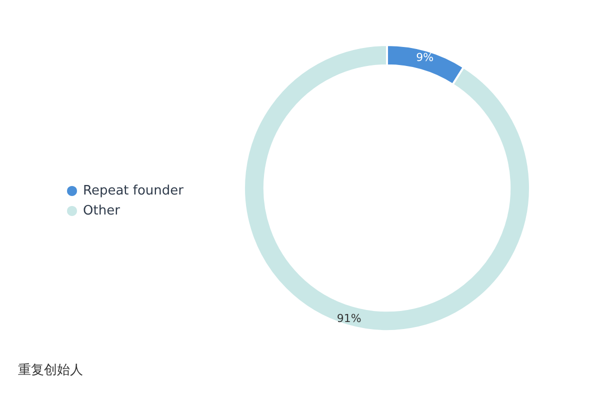 The width and height of the screenshot is (600, 402). What do you see at coordinates (102, 211) in the screenshot?
I see `legend-label: Other` at bounding box center [102, 211].